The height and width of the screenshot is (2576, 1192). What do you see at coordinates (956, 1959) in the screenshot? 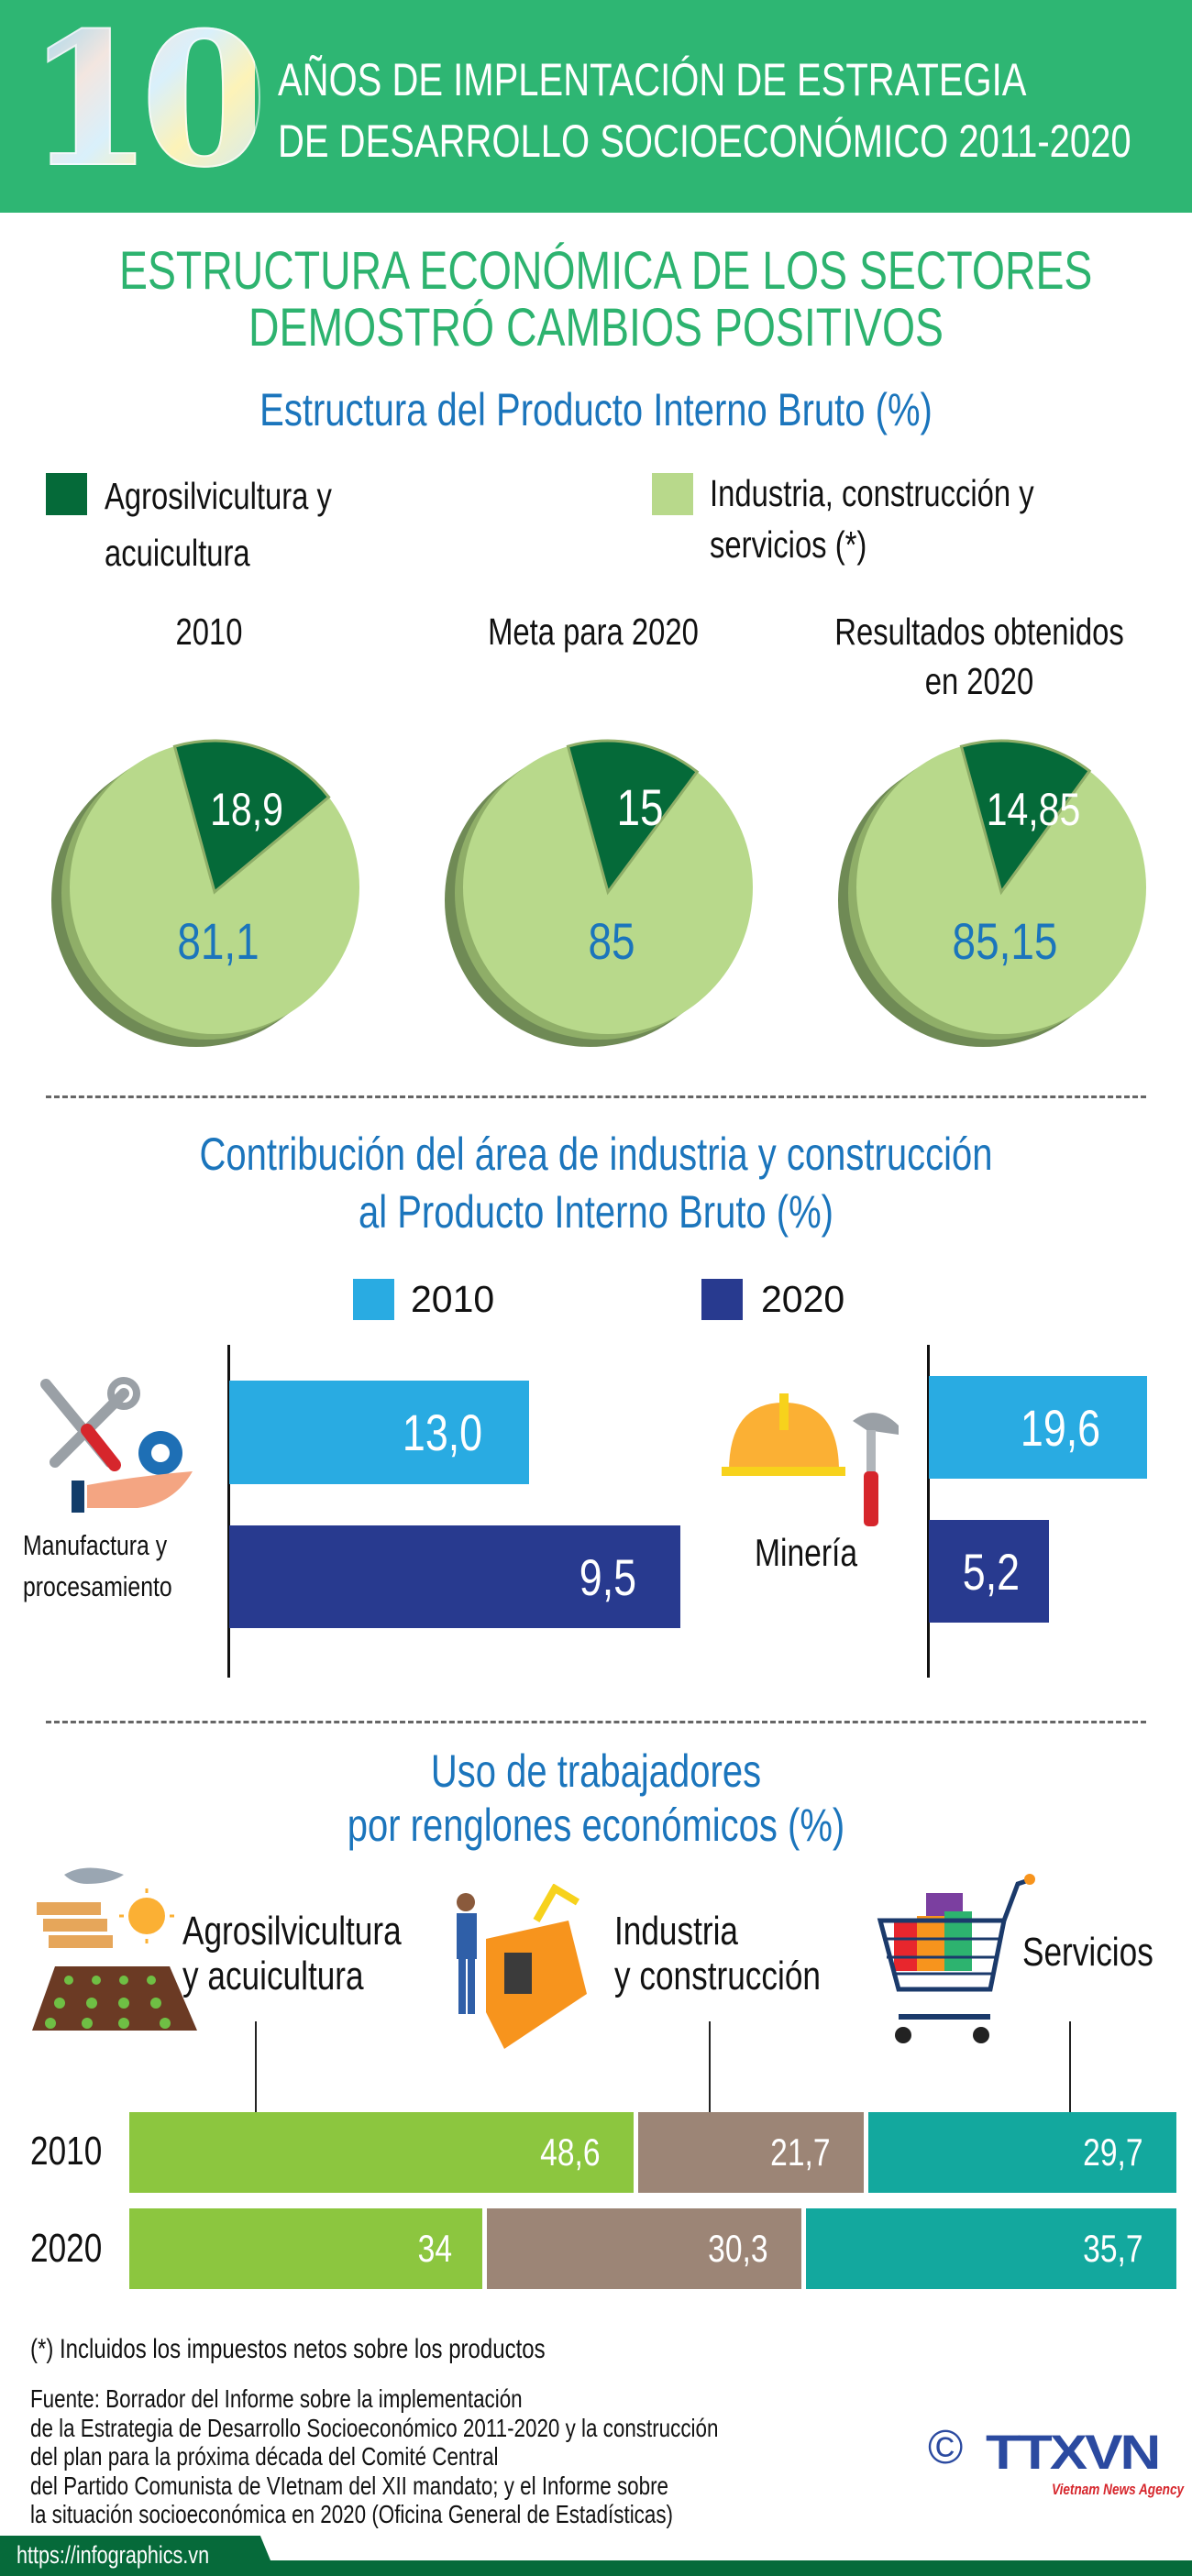
I see `shopping-cart-icon` at bounding box center [956, 1959].